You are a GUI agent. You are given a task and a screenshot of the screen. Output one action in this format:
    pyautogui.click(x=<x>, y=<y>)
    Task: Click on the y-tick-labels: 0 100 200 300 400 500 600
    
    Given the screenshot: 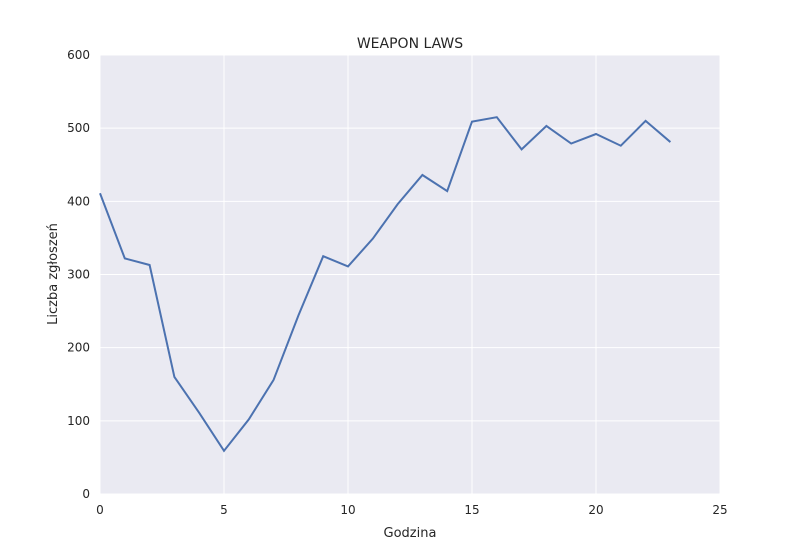 What is the action you would take?
    pyautogui.click(x=78, y=274)
    